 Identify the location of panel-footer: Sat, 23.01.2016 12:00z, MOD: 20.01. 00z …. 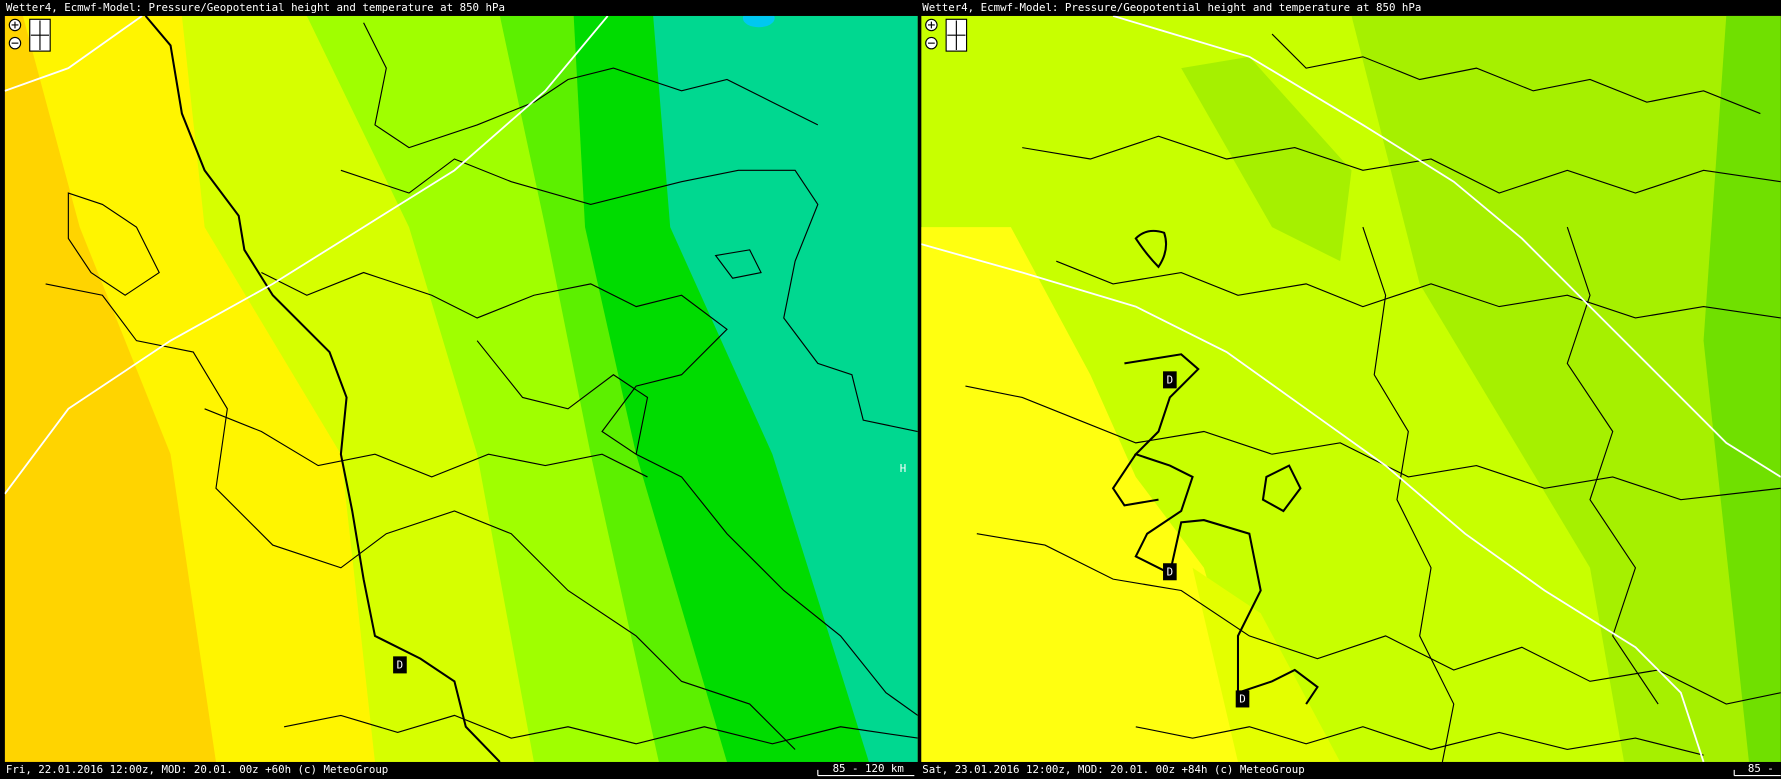
(1113, 769).